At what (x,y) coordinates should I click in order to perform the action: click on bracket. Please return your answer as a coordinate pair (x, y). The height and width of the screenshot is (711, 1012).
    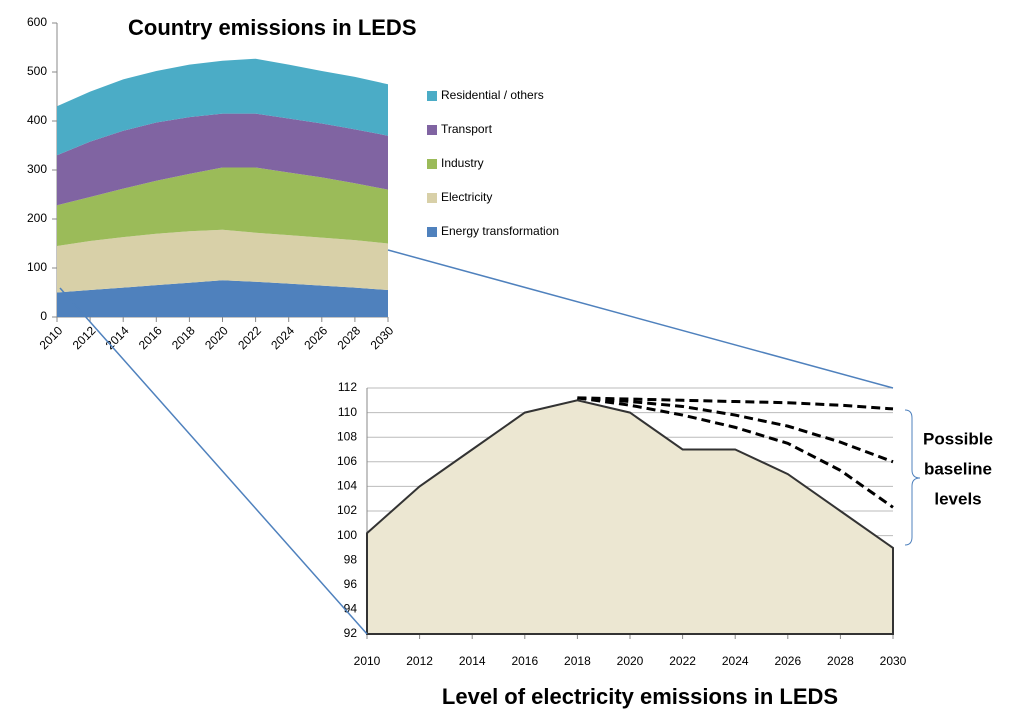
    Looking at the image, I should click on (912, 477).